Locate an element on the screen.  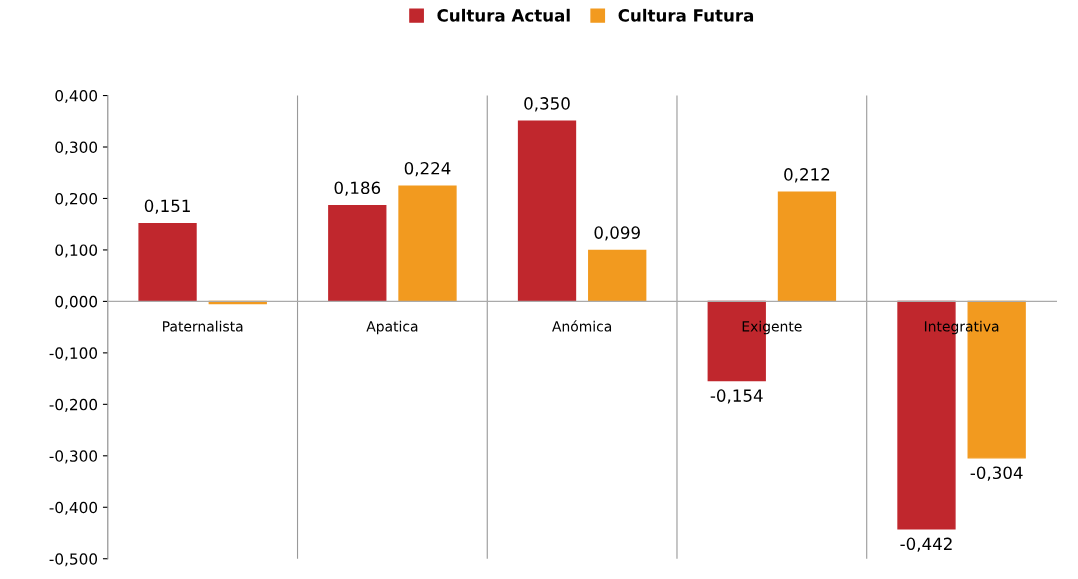
legend-label: Cultura Futura is located at coordinates (686, 15).